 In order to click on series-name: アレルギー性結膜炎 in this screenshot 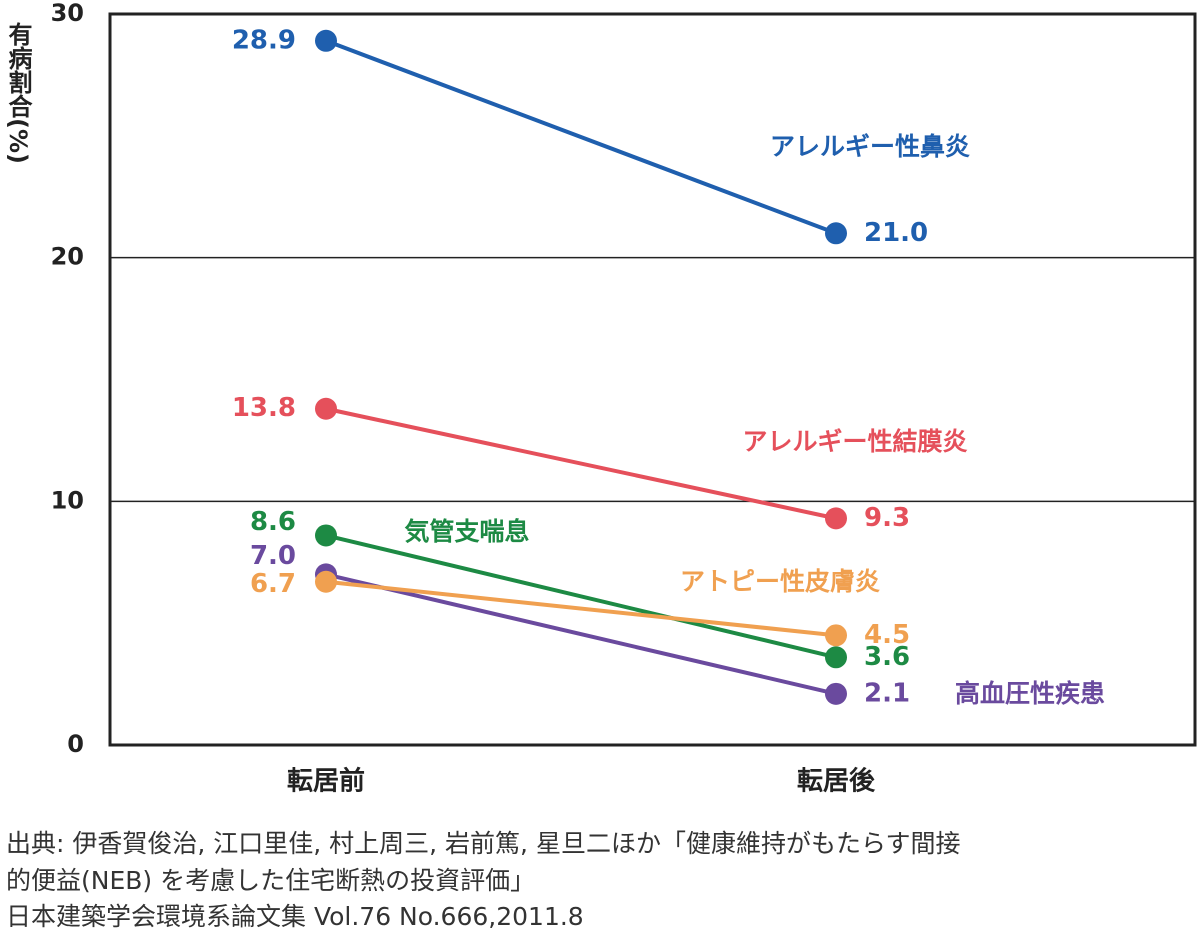, I will do `click(854, 441)`.